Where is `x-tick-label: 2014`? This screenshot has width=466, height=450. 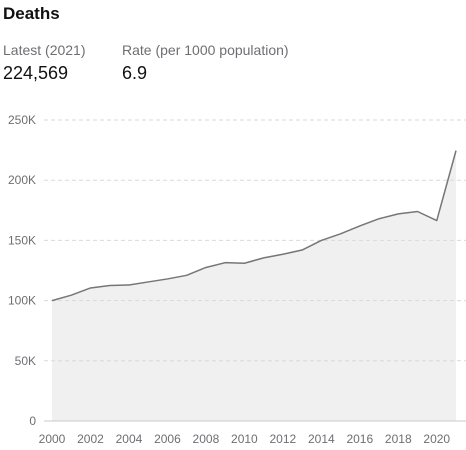 x-tick-label: 2014 is located at coordinates (321, 439).